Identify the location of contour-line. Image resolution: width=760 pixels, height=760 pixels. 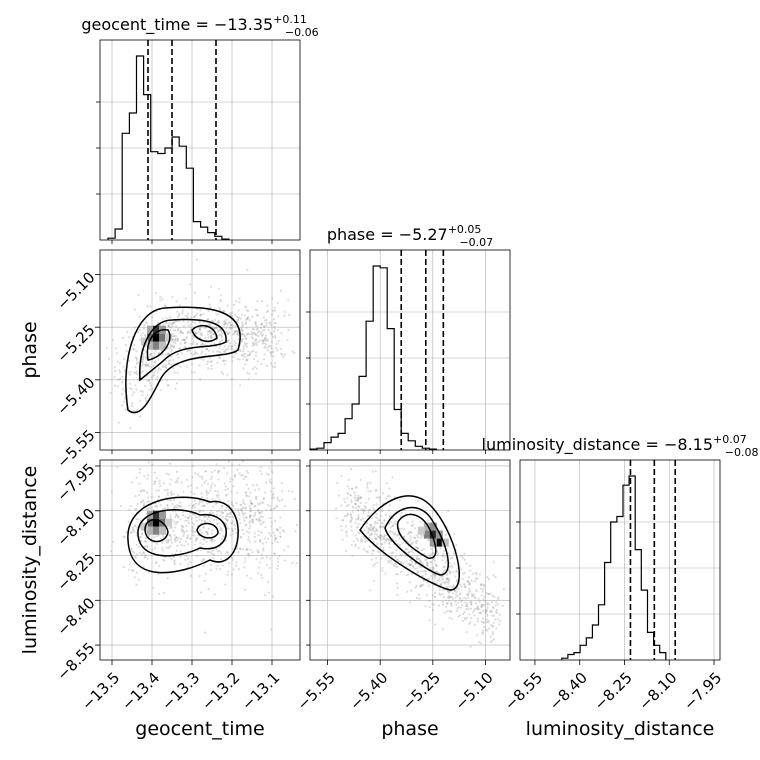
(416, 536).